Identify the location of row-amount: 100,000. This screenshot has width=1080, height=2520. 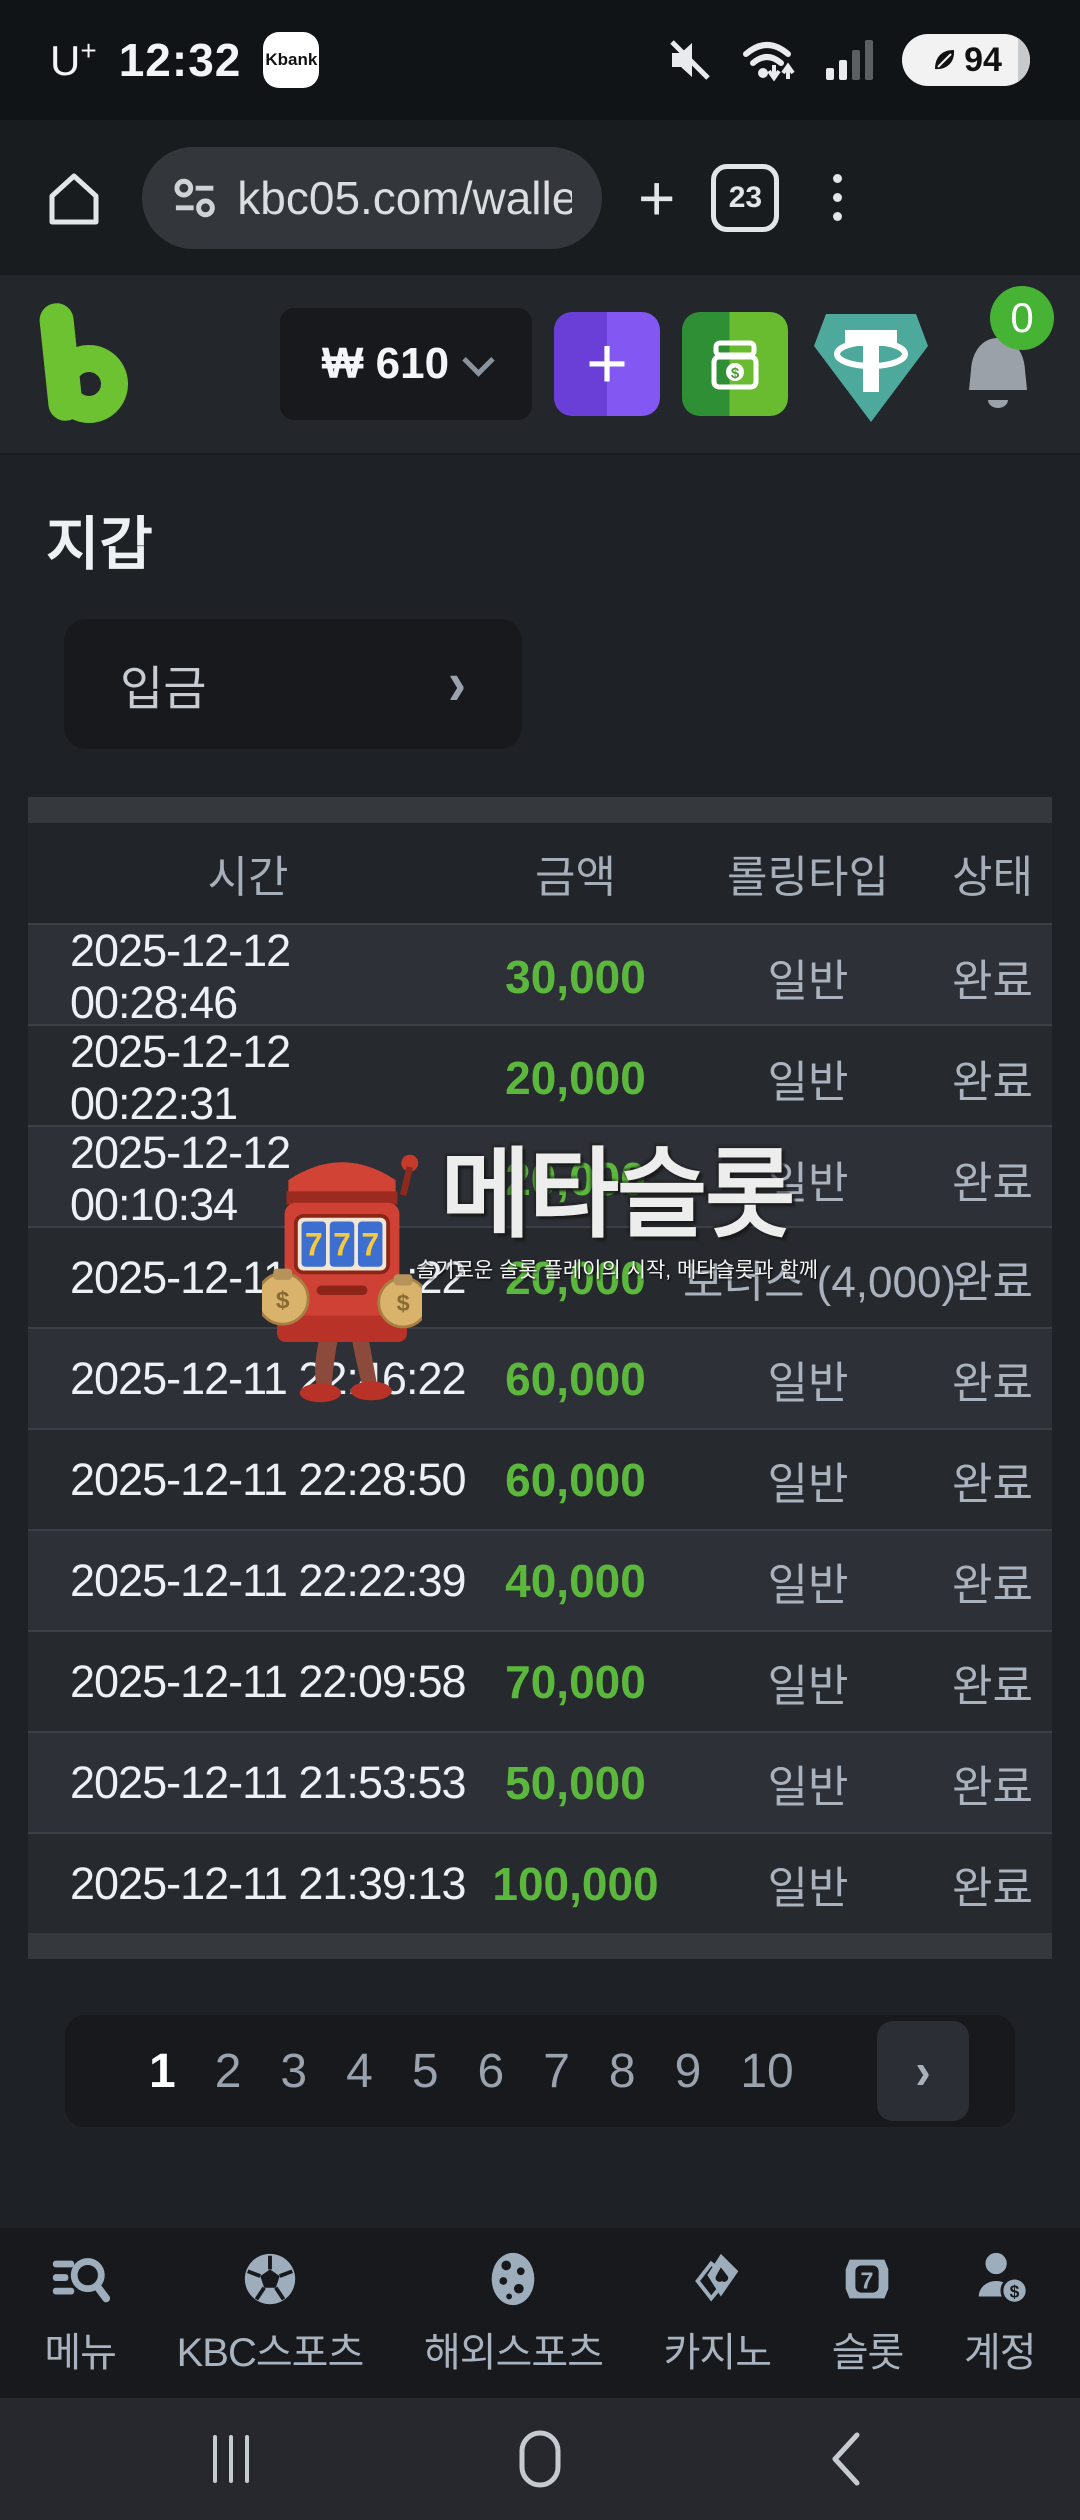
(575, 1883).